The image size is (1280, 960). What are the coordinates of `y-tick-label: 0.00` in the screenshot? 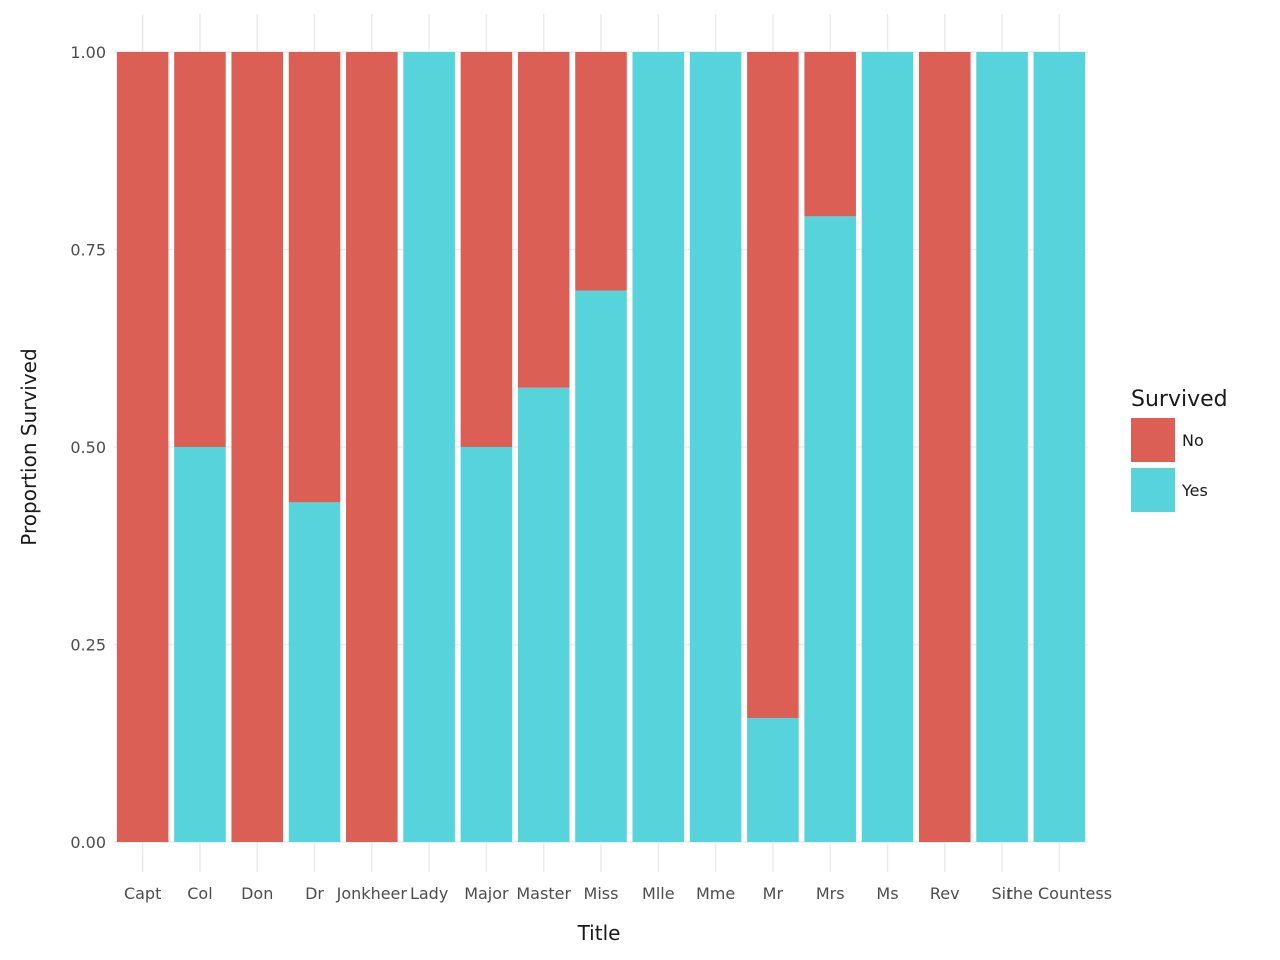 It's located at (88, 842).